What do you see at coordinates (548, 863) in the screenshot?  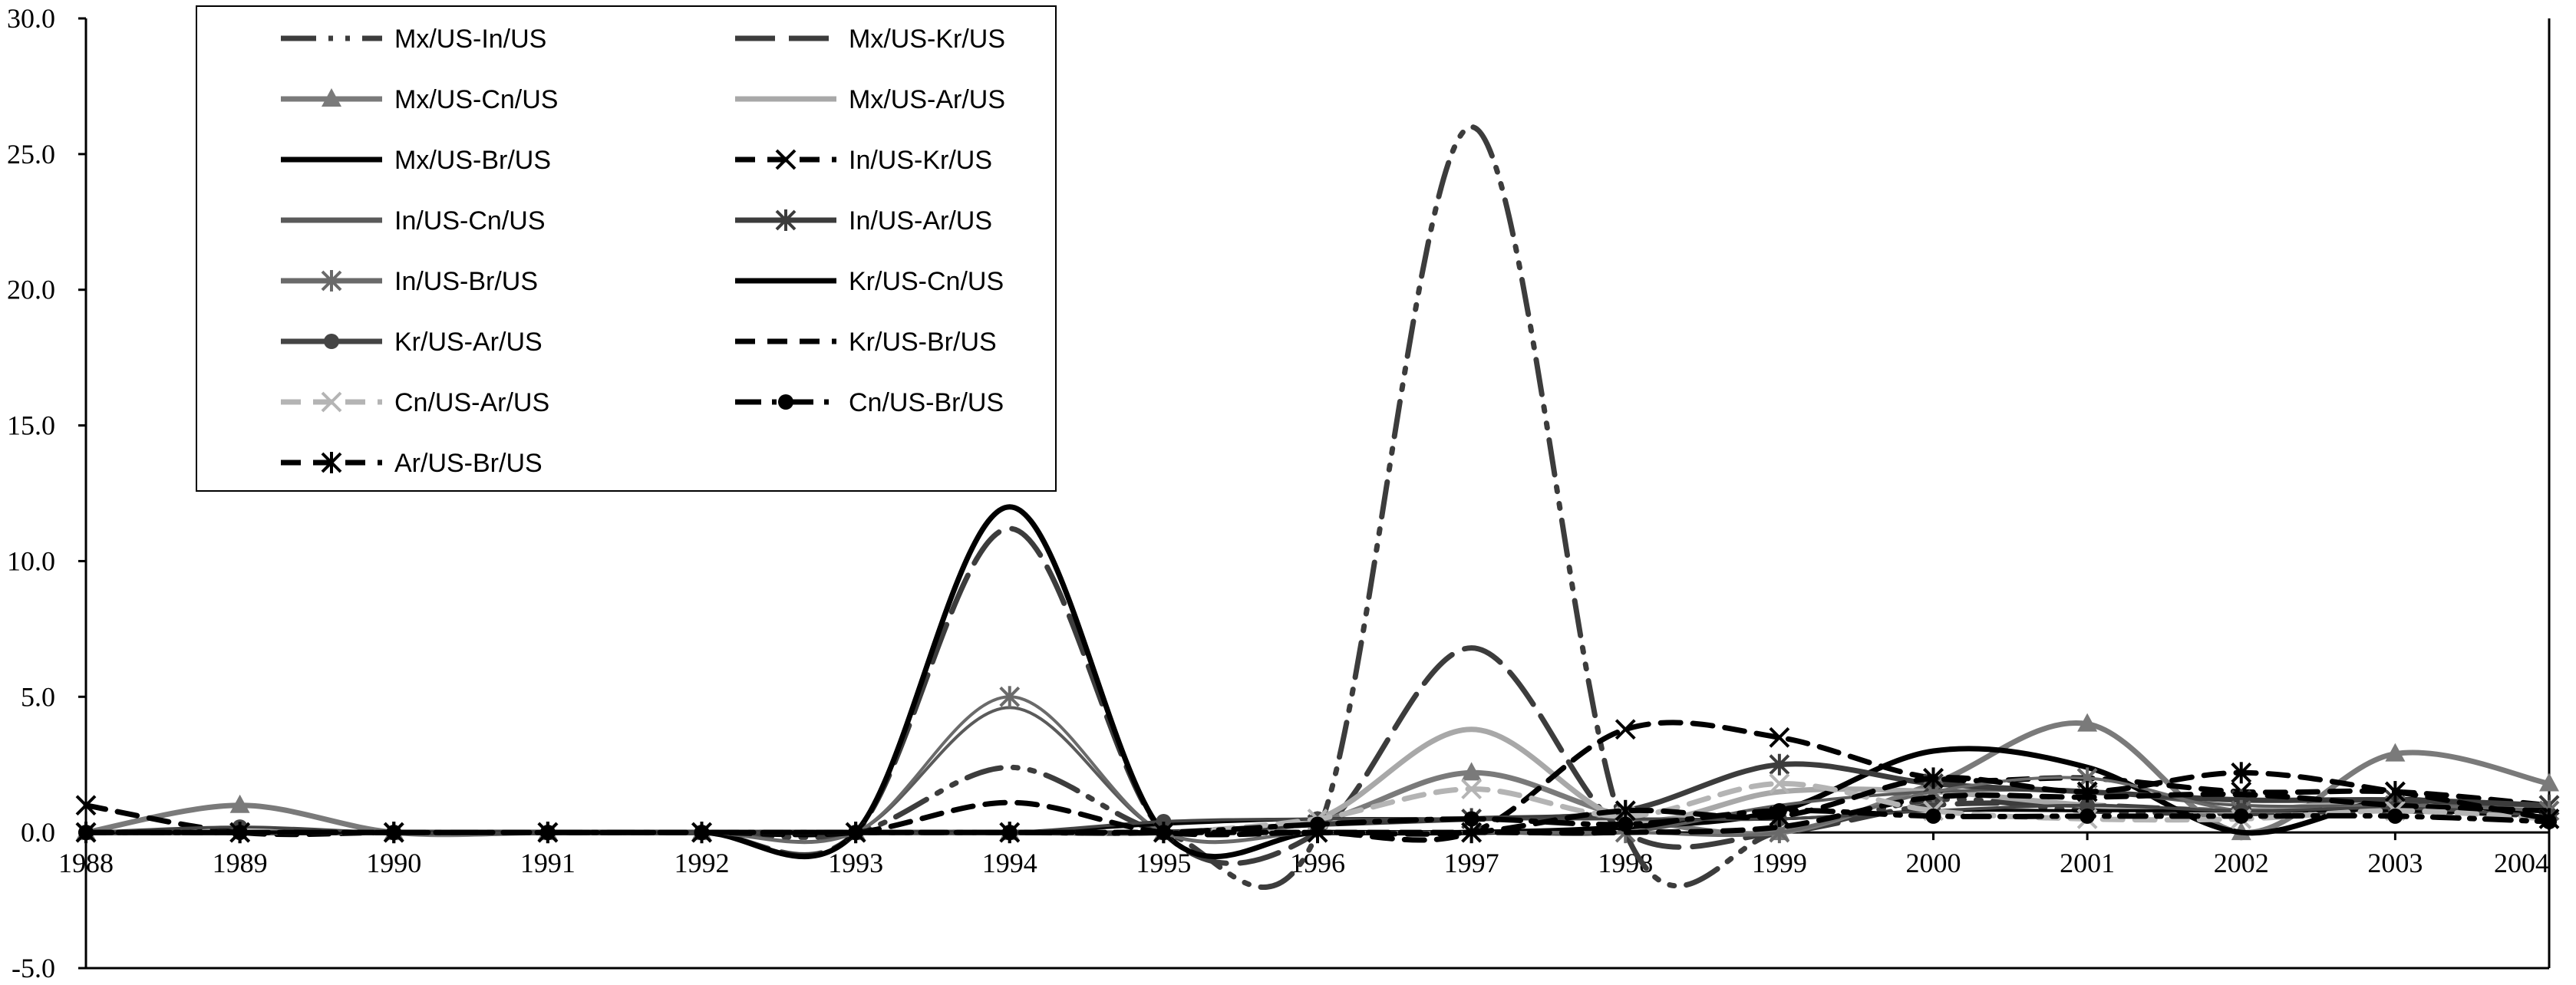 I see `x-tick-label: 1991` at bounding box center [548, 863].